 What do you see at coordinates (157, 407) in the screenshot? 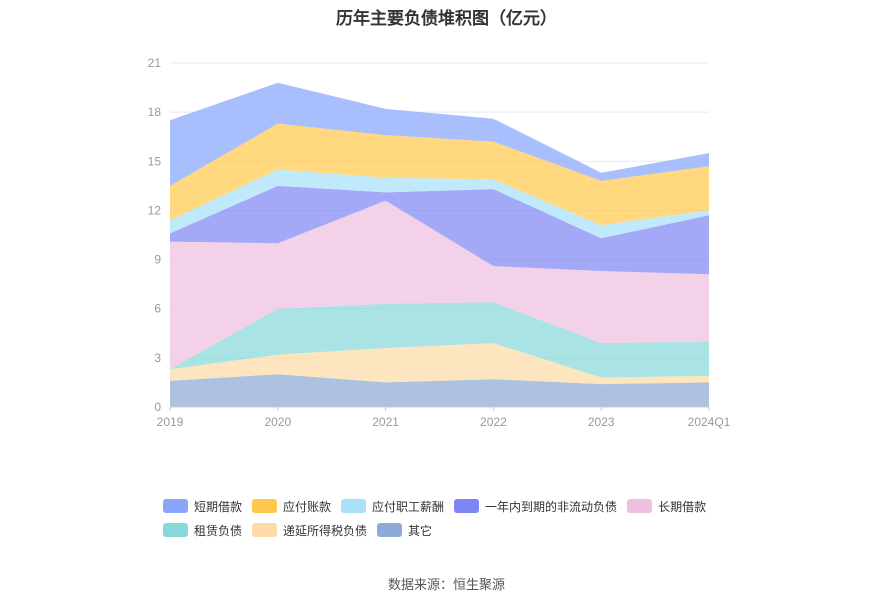
I see `y-tick-label: 0` at bounding box center [157, 407].